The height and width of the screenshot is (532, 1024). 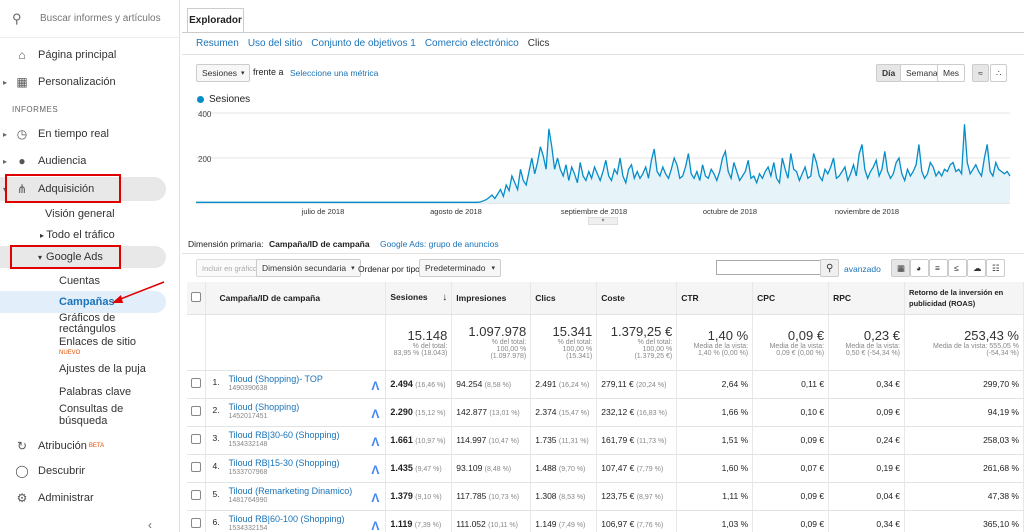 I want to click on subtab-objetivos: Conjunto de objetivos 1, so click(x=363, y=43).